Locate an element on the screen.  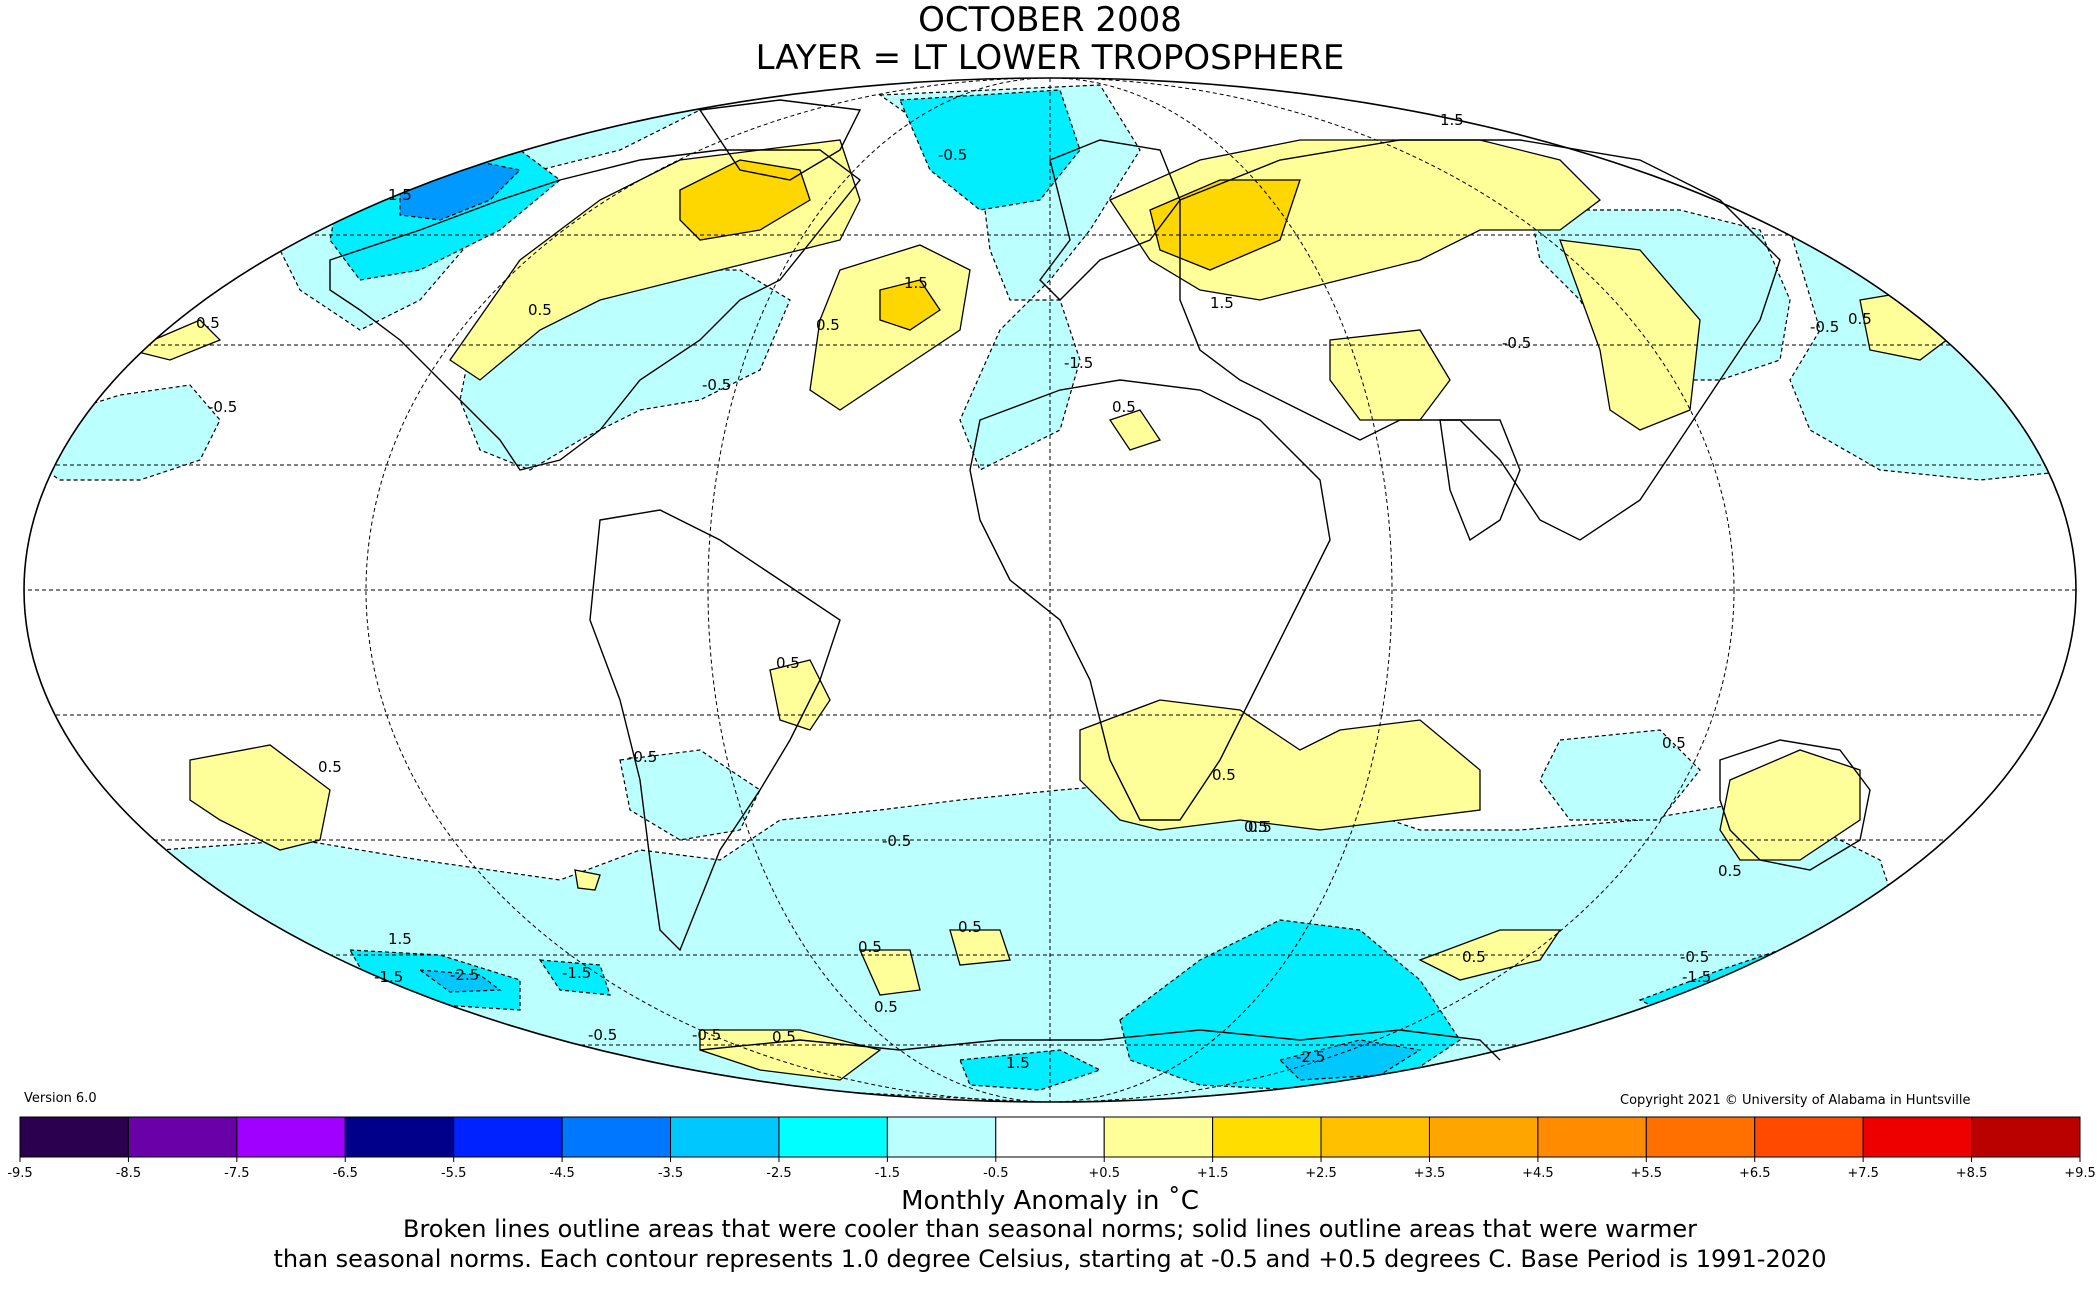
warm2-region-canada-core is located at coordinates (745, 200).